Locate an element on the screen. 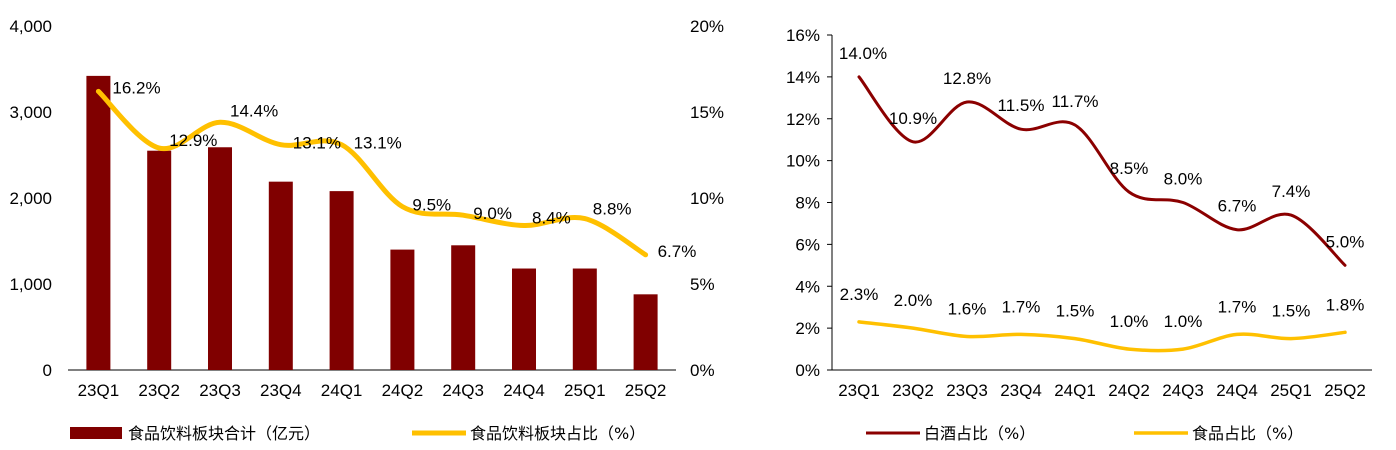 The width and height of the screenshot is (1396, 450). data-label: 5.0% is located at coordinates (1345, 241).